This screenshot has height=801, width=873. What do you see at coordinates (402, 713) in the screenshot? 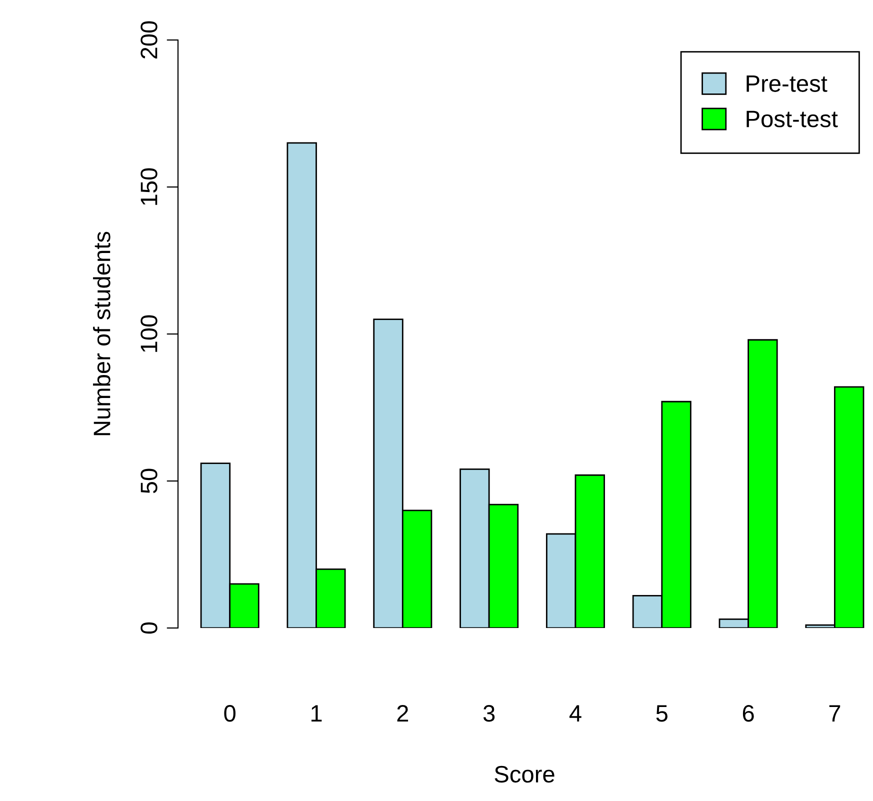
I see `x-tick-label: 2` at bounding box center [402, 713].